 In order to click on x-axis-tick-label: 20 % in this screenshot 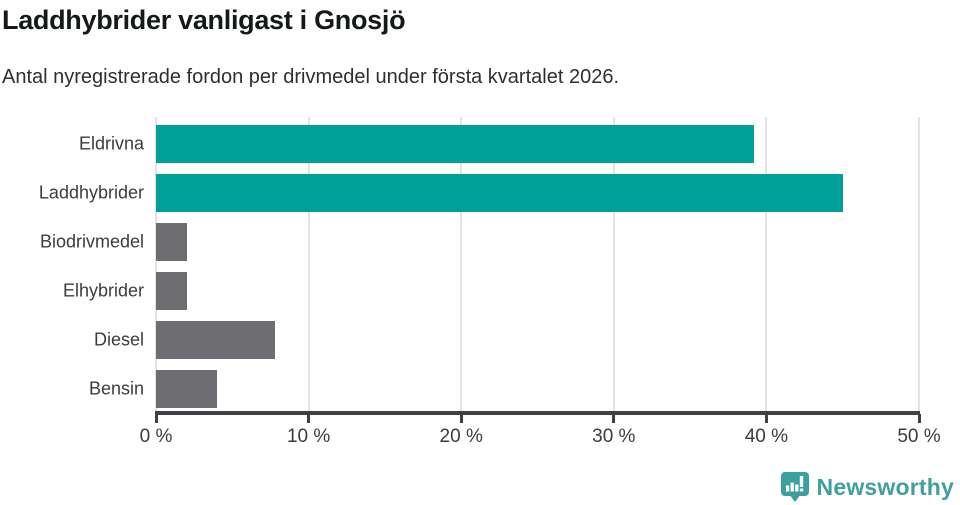, I will do `click(461, 436)`.